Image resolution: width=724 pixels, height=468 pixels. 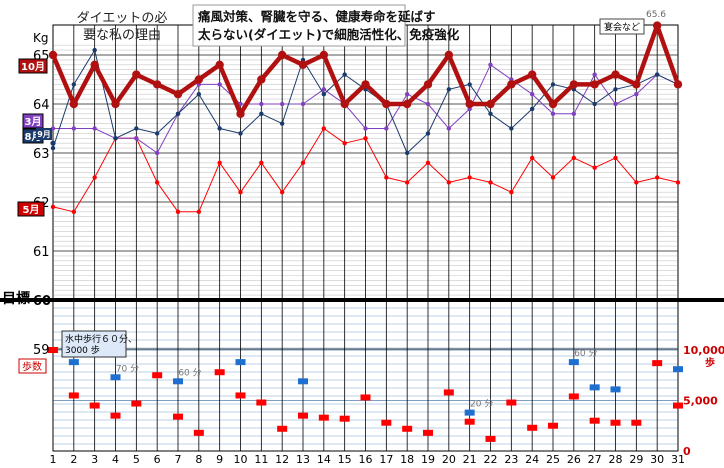 What do you see at coordinates (703, 350) in the screenshot?
I see `steps-tick-label: 10,000` at bounding box center [703, 350].